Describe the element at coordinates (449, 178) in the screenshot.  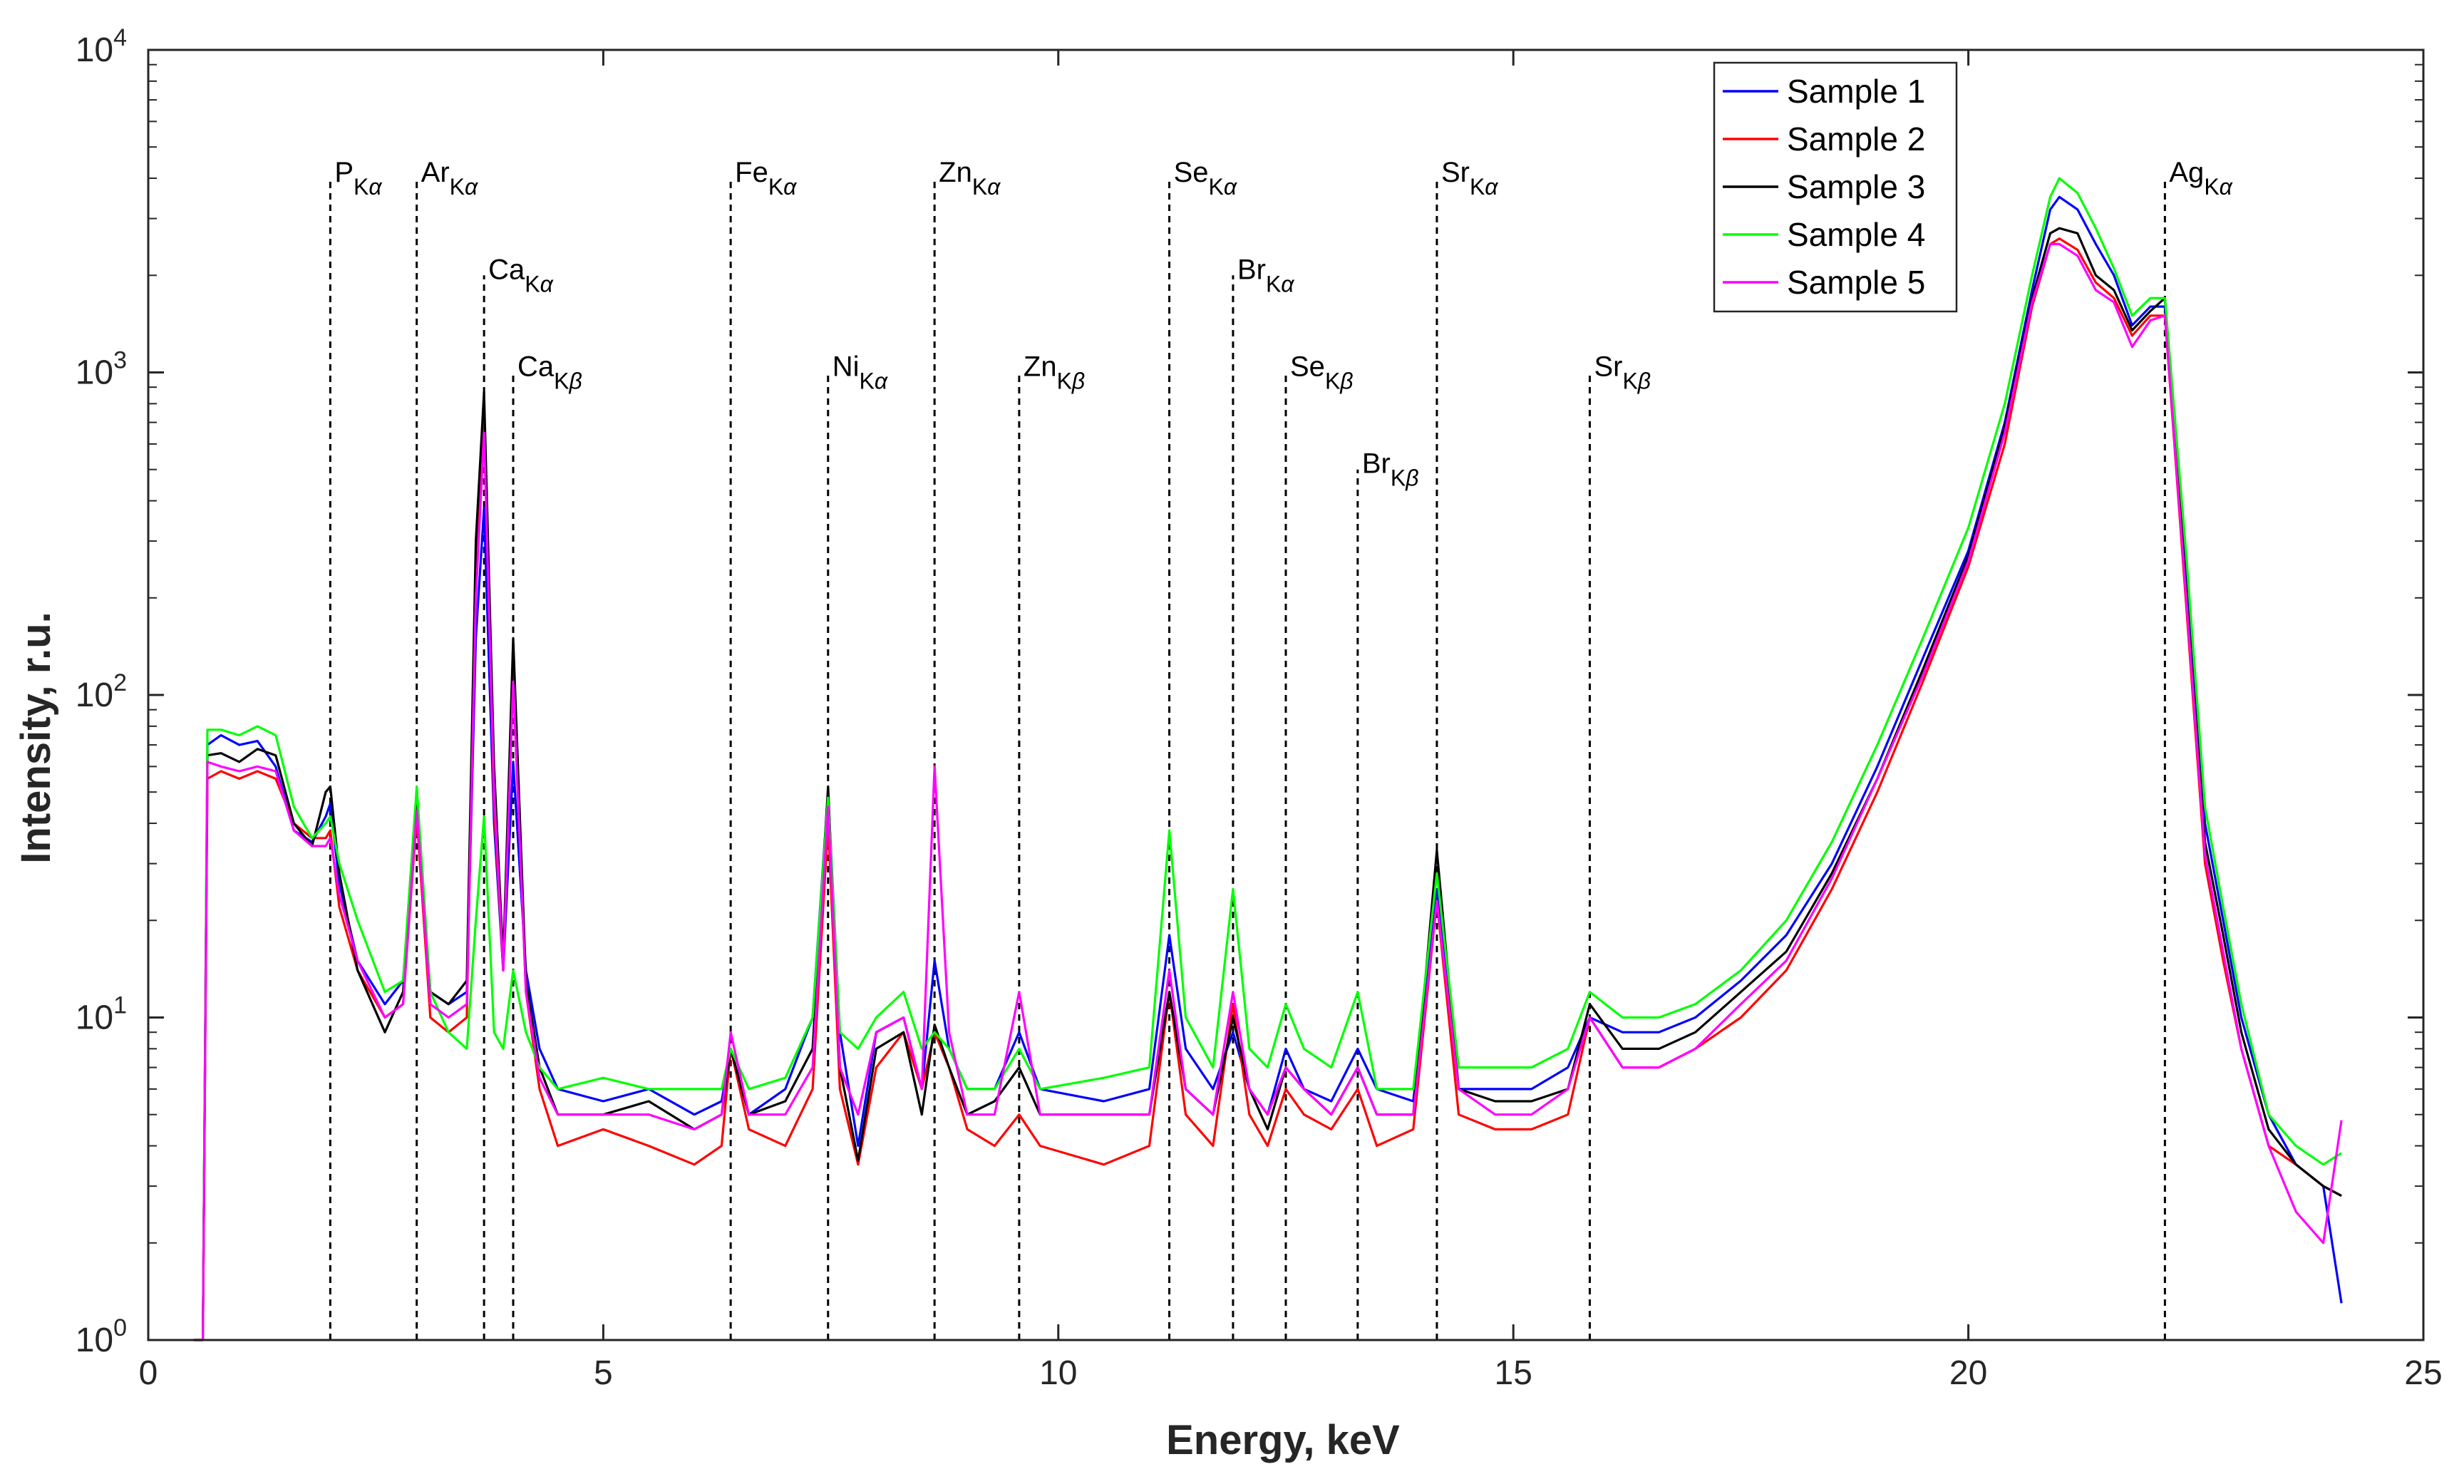
I see `peak-label: ArKα` at that location.